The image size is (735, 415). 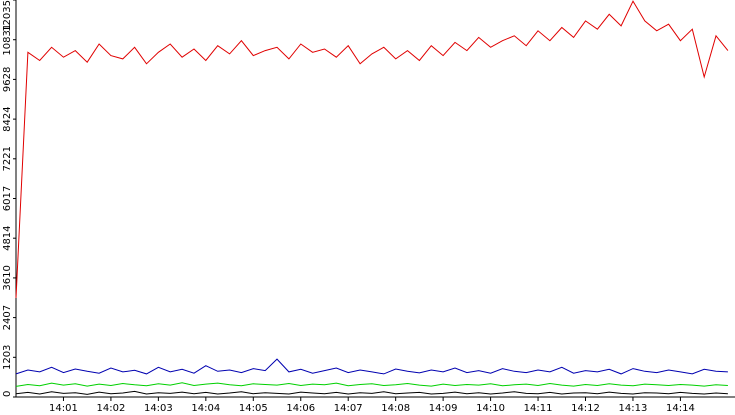 I want to click on x-tick-label: 14:09, so click(x=443, y=408).